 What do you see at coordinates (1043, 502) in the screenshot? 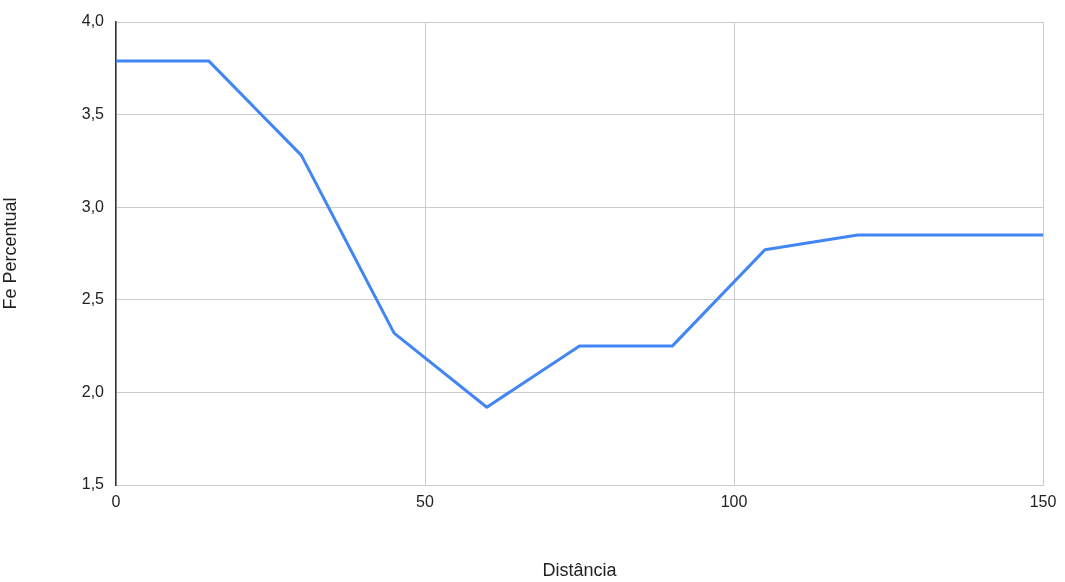
I see `x-tick-label: 150` at bounding box center [1043, 502].